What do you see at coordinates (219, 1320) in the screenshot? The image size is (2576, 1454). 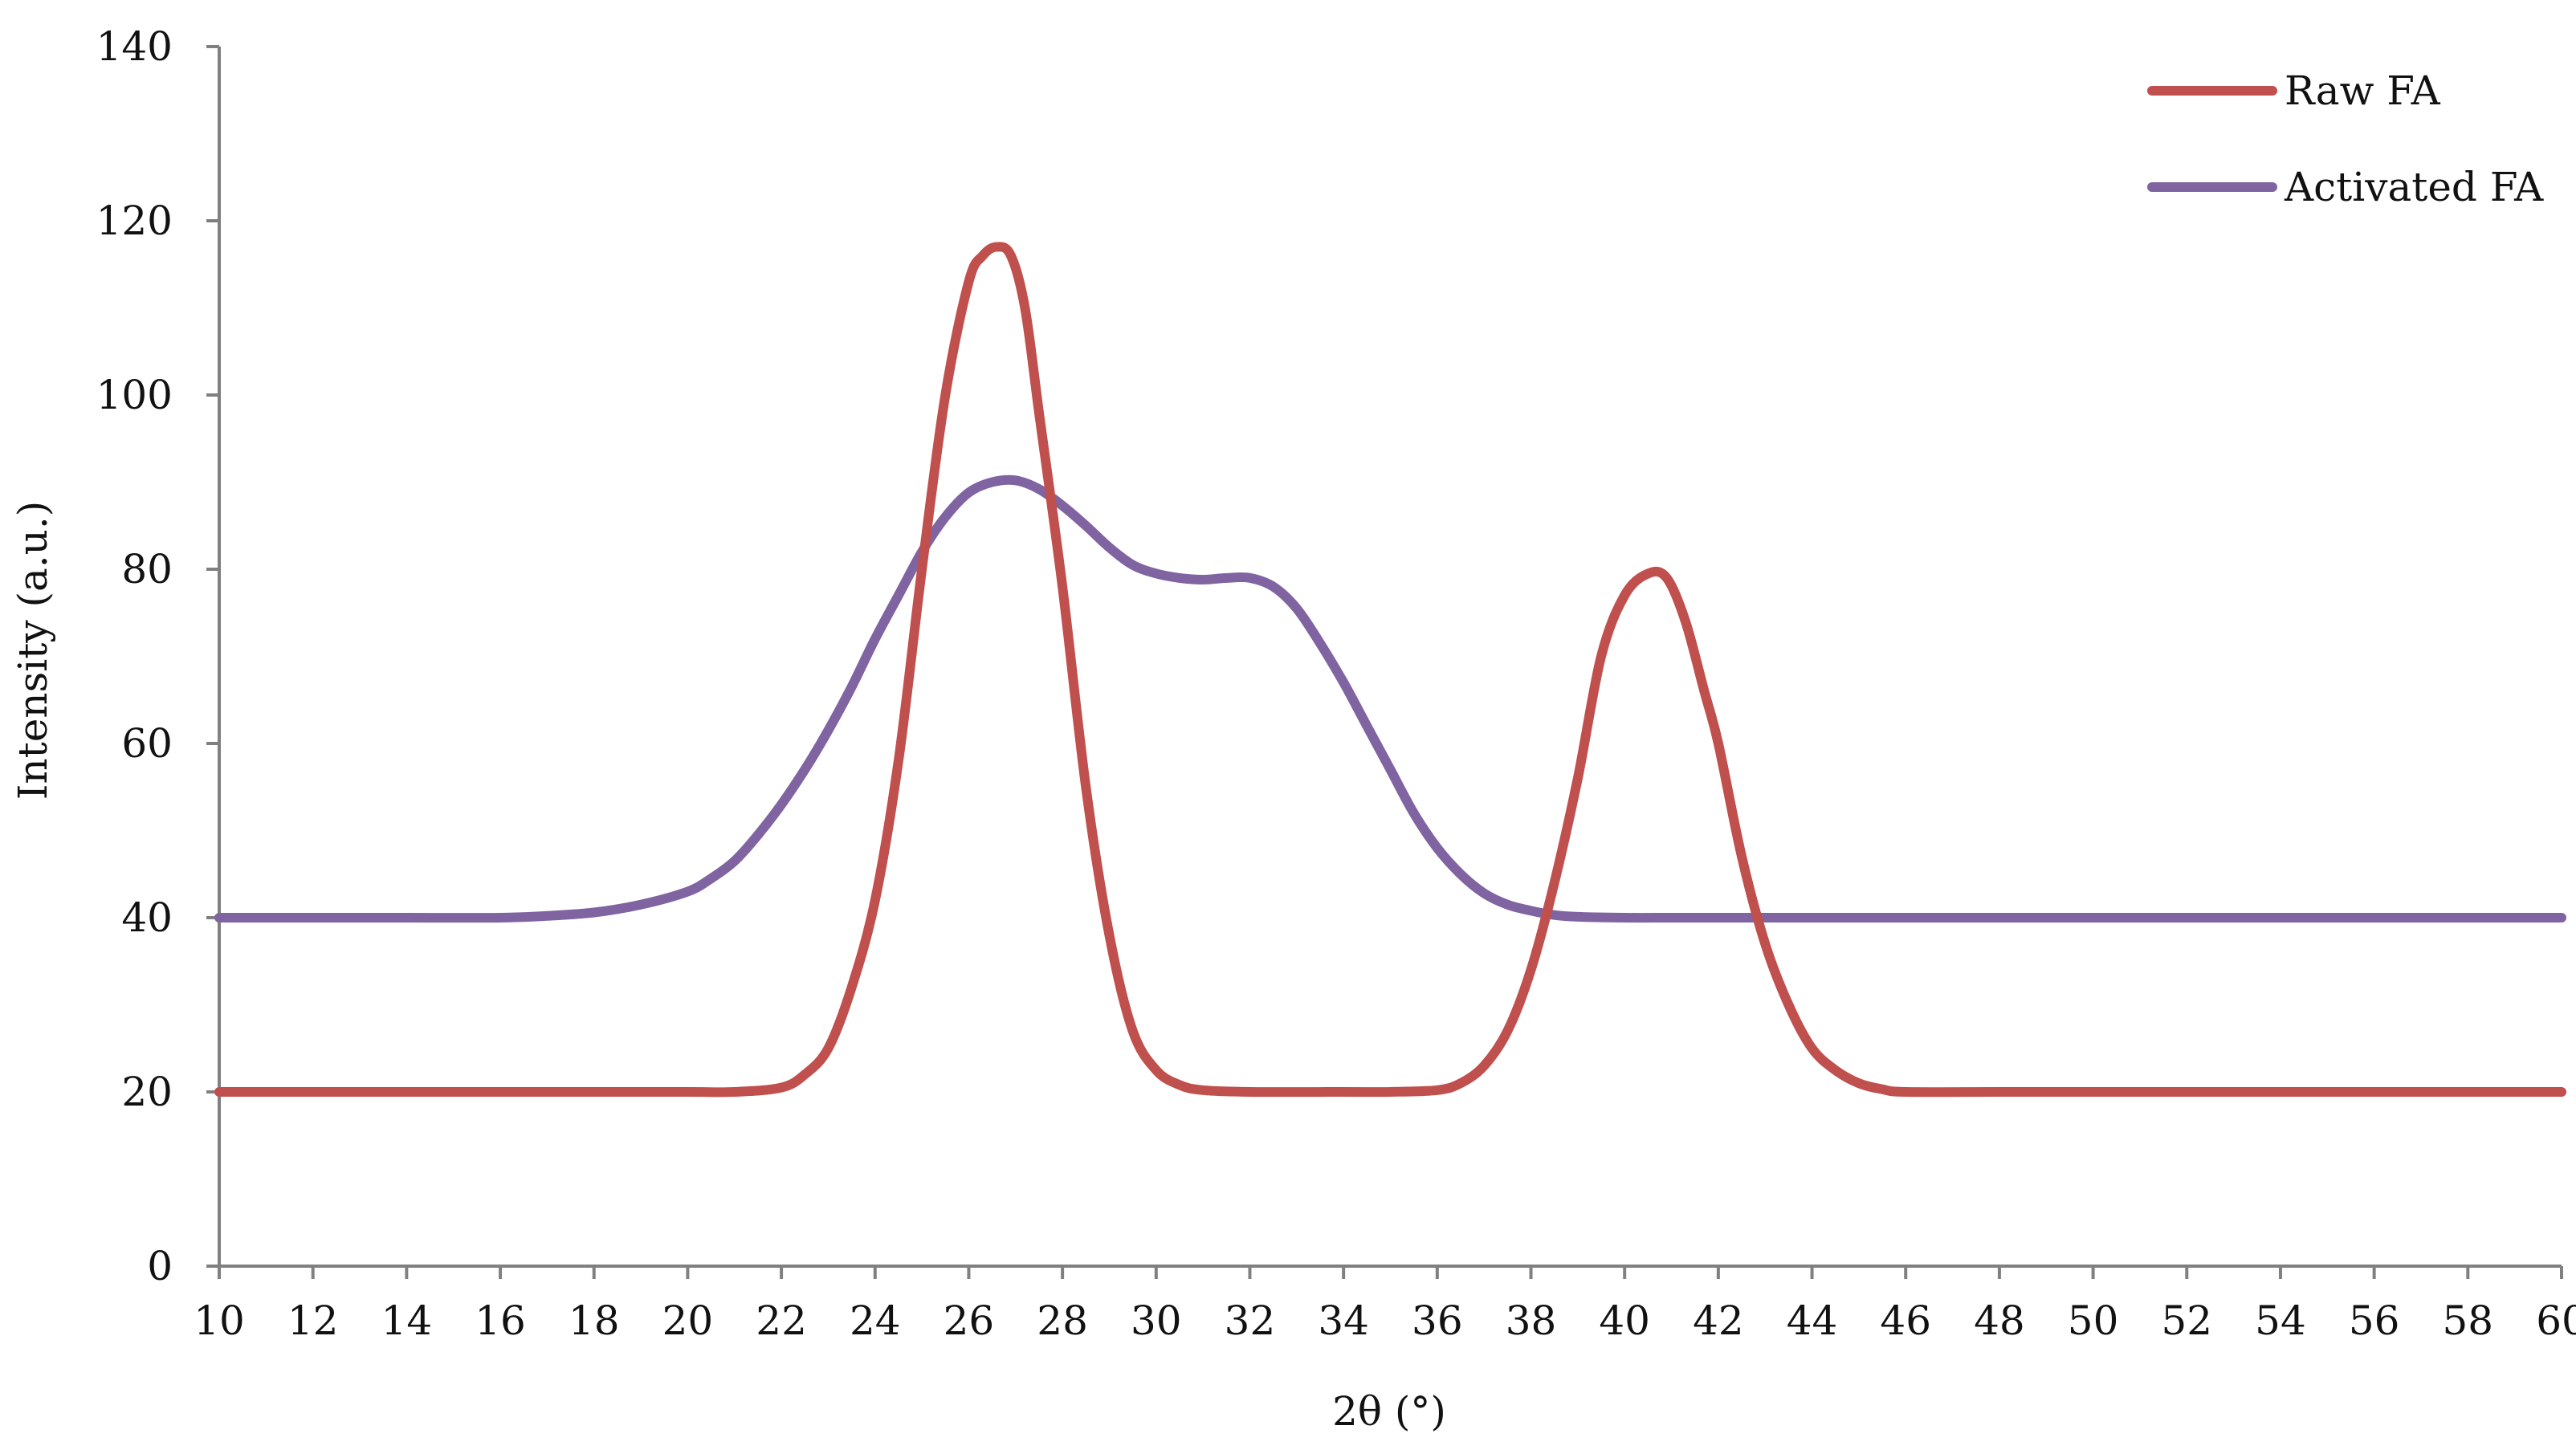 I see `x-tick-label: 10` at bounding box center [219, 1320].